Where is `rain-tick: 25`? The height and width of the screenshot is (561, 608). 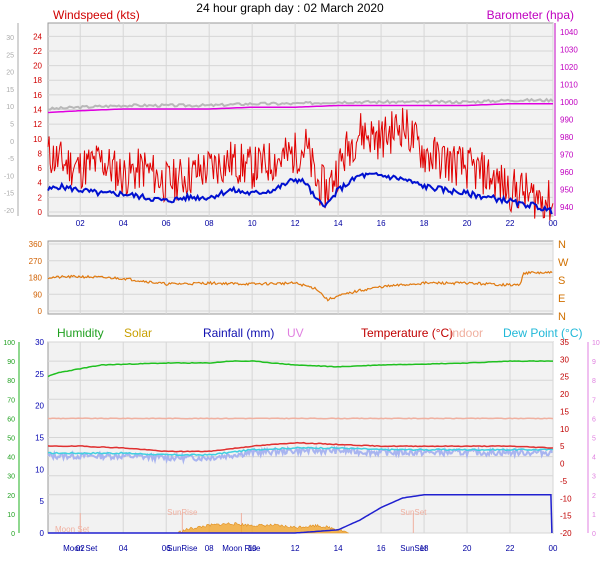 rain-tick: 25 is located at coordinates (39, 374).